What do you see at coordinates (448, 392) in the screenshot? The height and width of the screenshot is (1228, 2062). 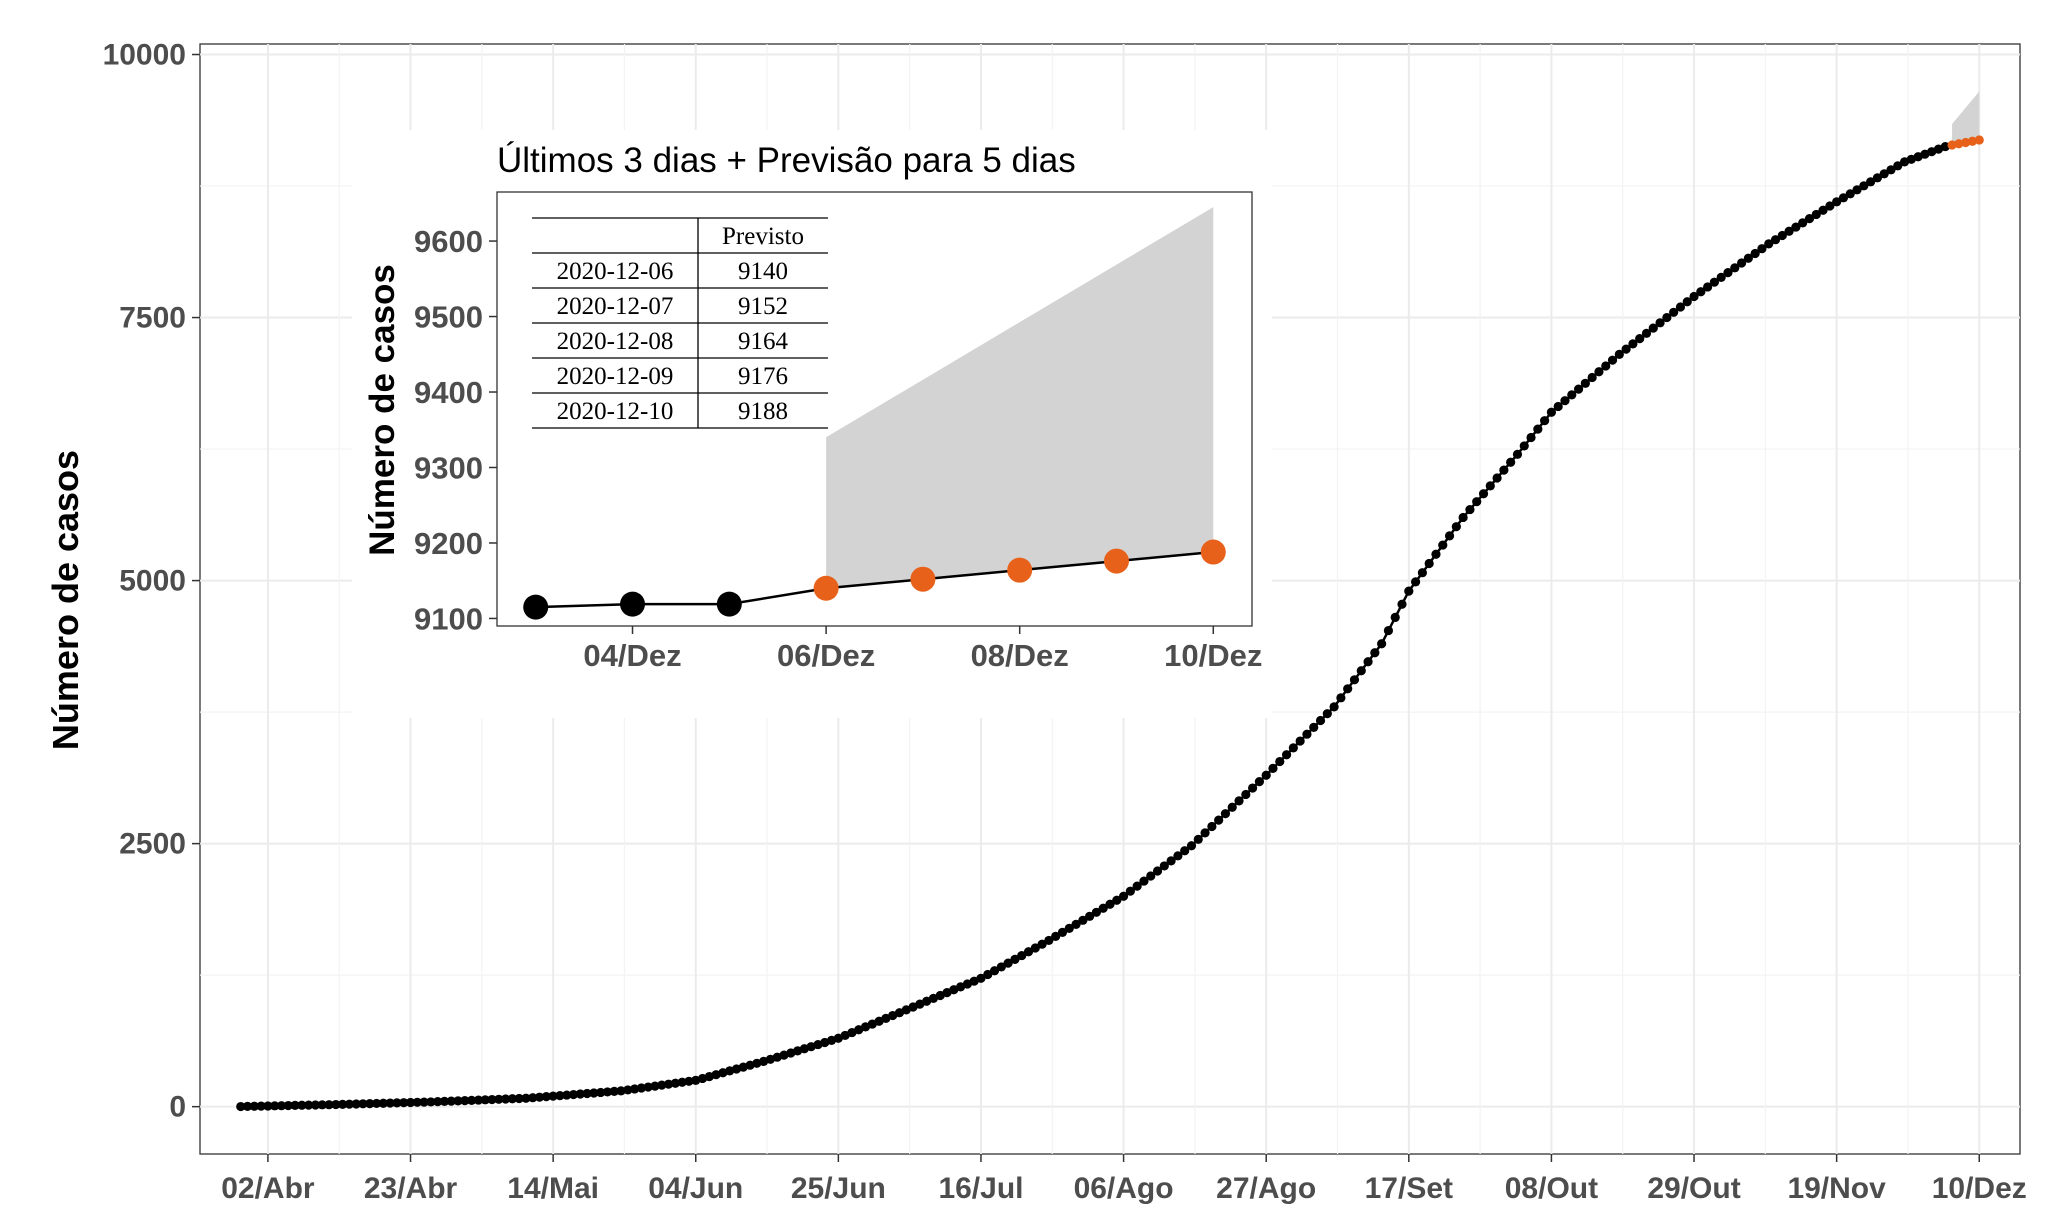 I see `inset-y-tick-label: 9400` at bounding box center [448, 392].